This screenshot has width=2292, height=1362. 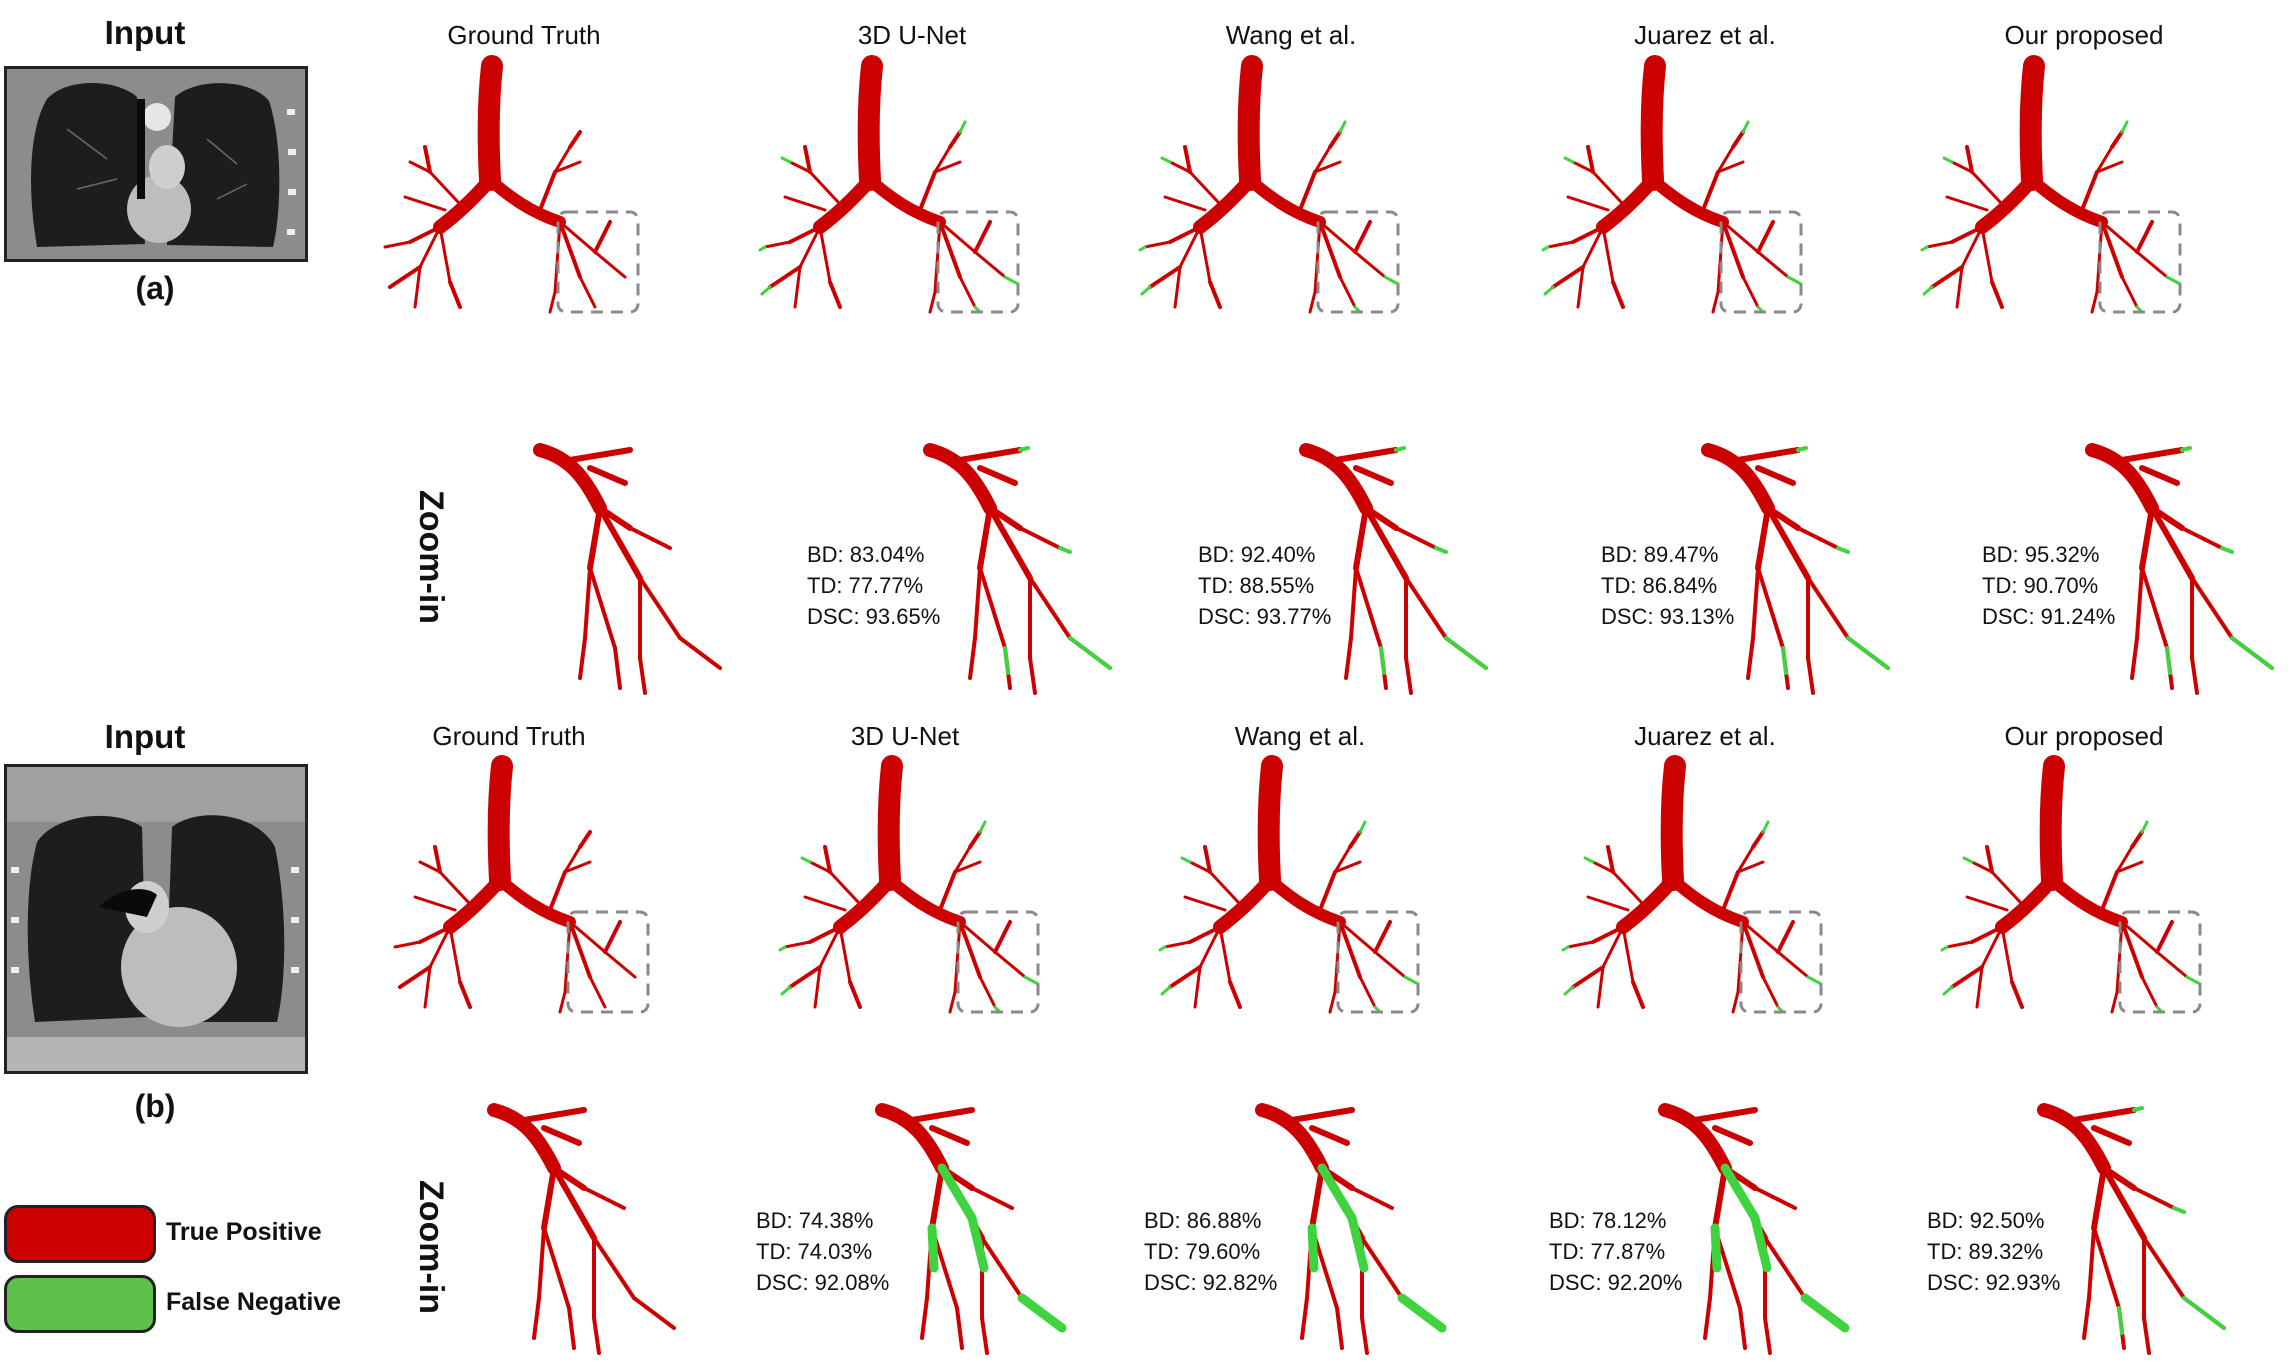 What do you see at coordinates (1755, 1228) in the screenshot?
I see `zoom-juarez-b` at bounding box center [1755, 1228].